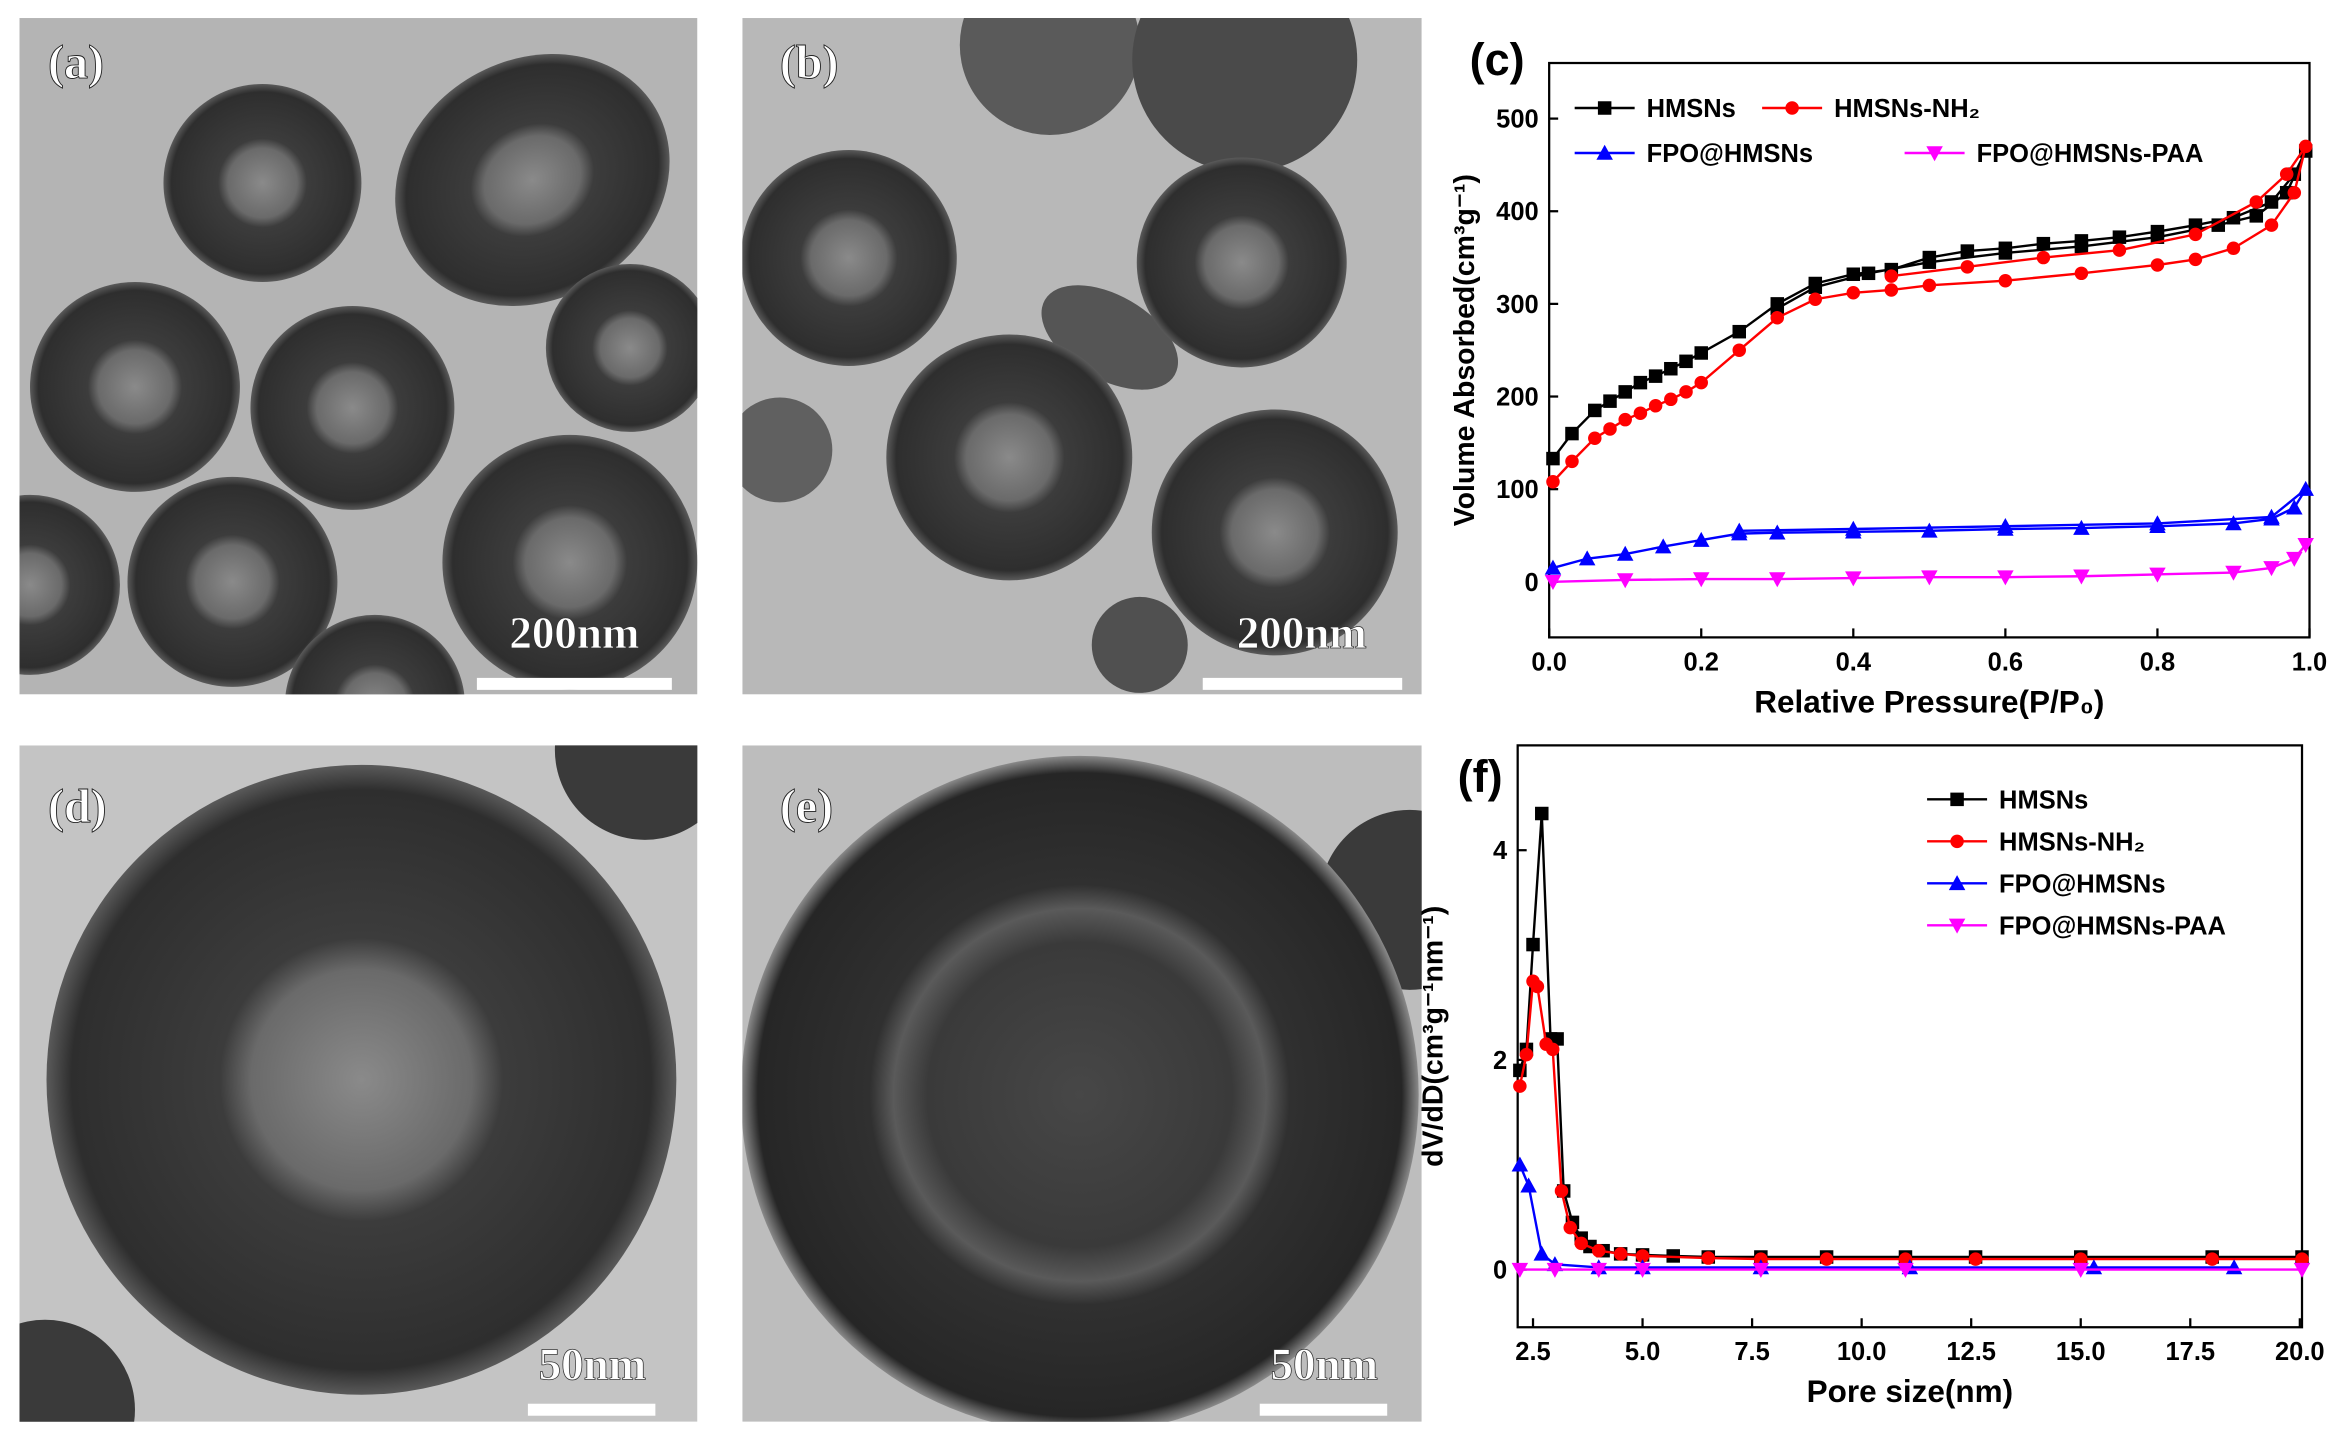 Image resolution: width=2347 pixels, height=1442 pixels. I want to click on y-tick-label: 200, so click(1517, 398).